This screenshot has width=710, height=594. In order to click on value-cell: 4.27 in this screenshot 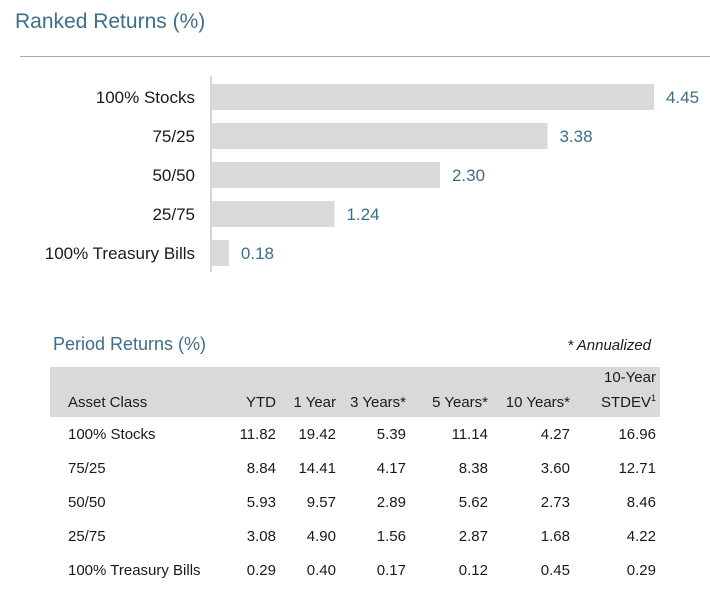, I will do `click(555, 434)`.